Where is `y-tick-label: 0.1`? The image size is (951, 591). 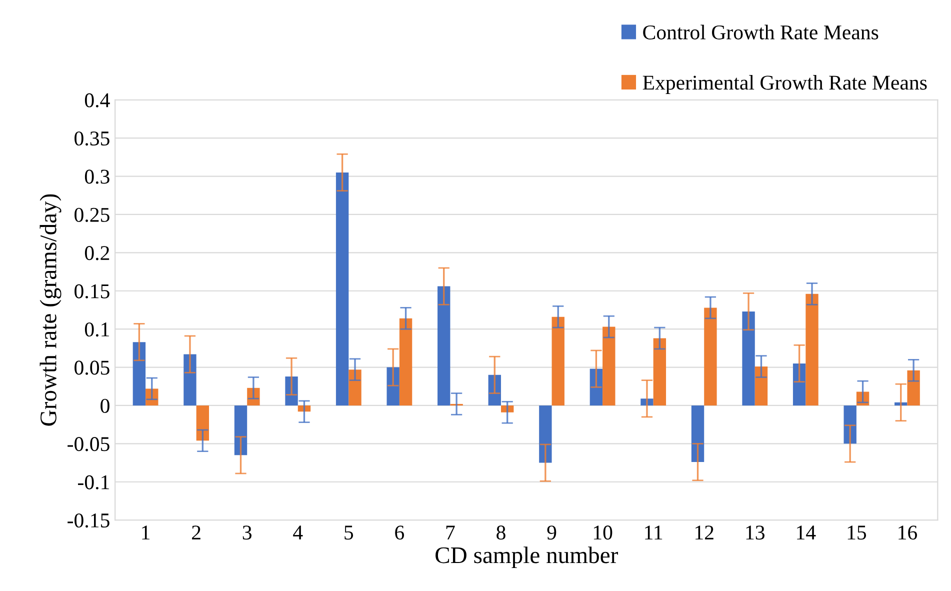 y-tick-label: 0.1 is located at coordinates (96, 329).